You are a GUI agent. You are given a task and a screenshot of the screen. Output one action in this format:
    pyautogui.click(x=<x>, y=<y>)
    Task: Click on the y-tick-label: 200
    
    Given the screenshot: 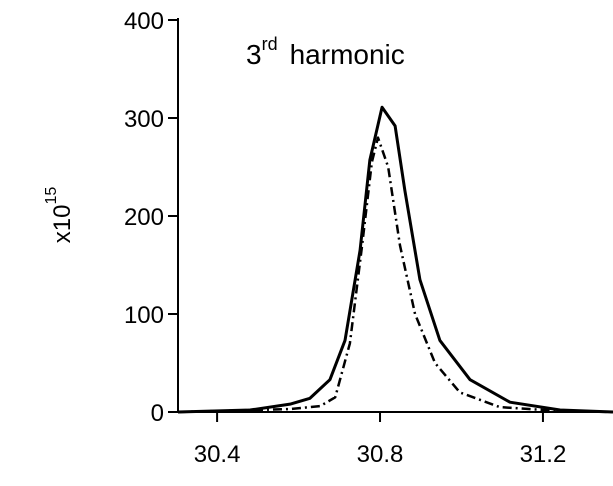 What is the action you would take?
    pyautogui.click(x=144, y=217)
    